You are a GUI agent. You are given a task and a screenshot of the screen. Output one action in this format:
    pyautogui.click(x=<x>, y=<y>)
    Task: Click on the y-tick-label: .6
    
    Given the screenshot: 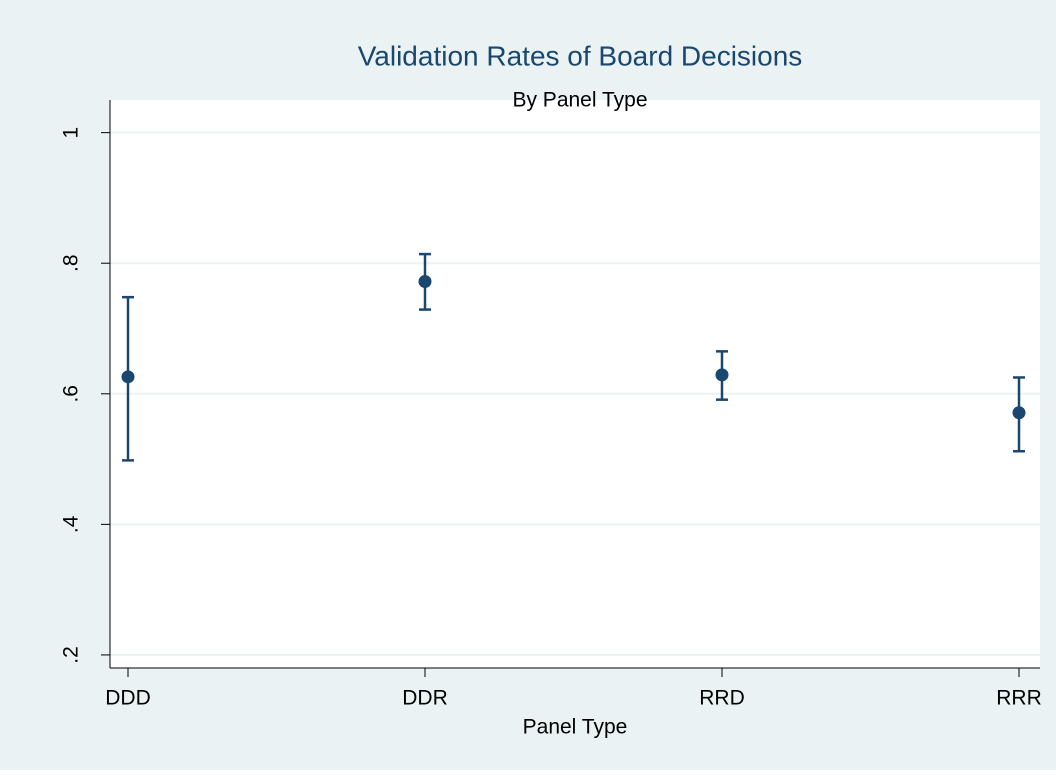 What is the action you would take?
    pyautogui.click(x=71, y=394)
    